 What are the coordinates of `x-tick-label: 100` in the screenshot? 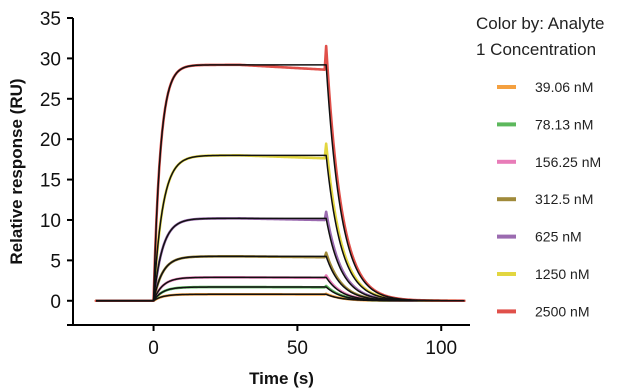 It's located at (441, 348).